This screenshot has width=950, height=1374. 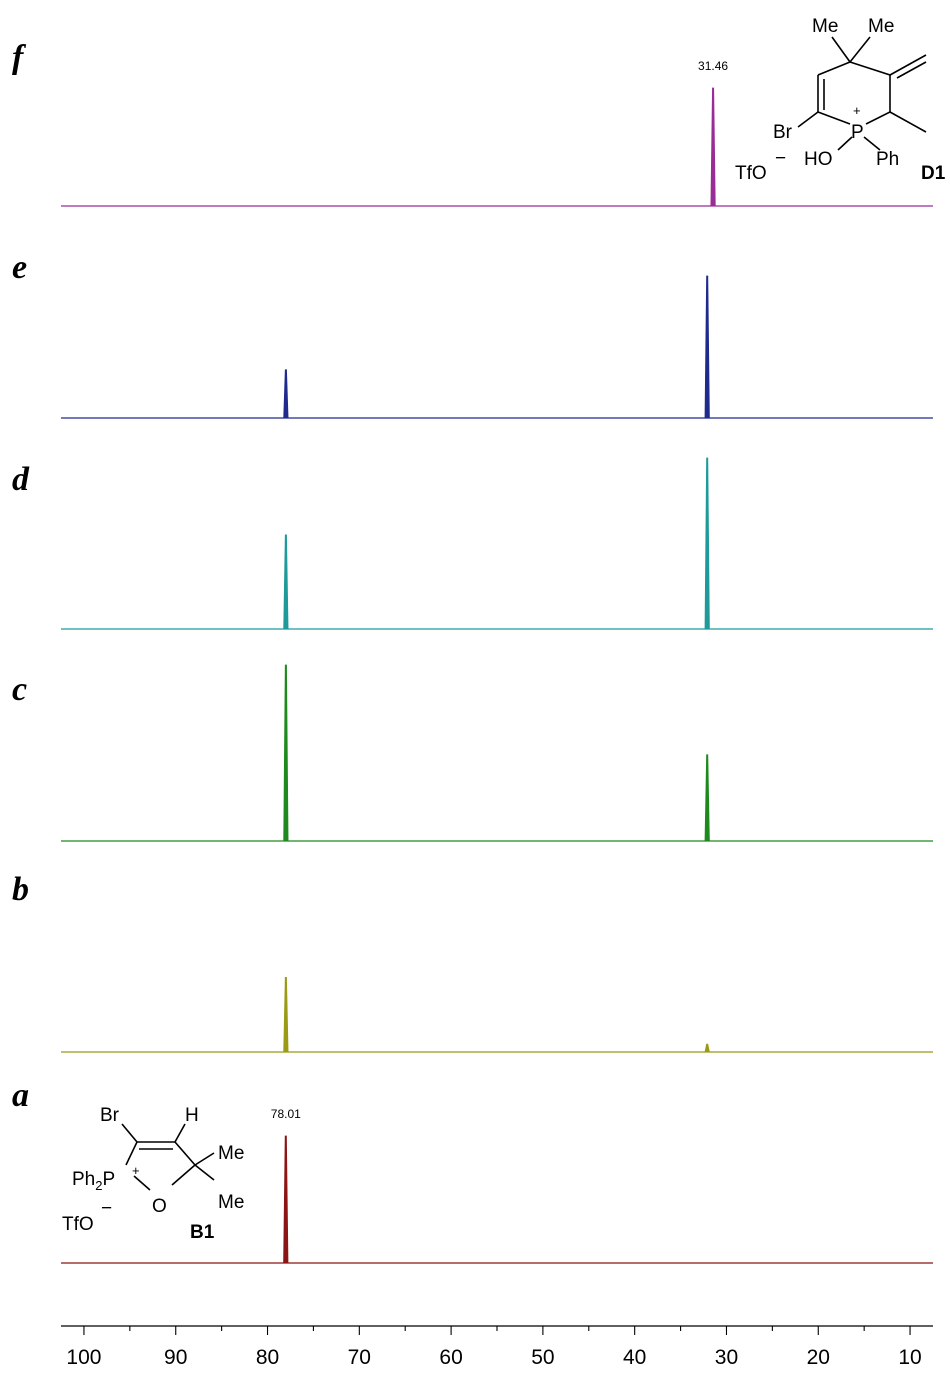 I want to click on structure-d1: Me Me + P Br HO Ph TfO − D1, so click(x=840, y=100).